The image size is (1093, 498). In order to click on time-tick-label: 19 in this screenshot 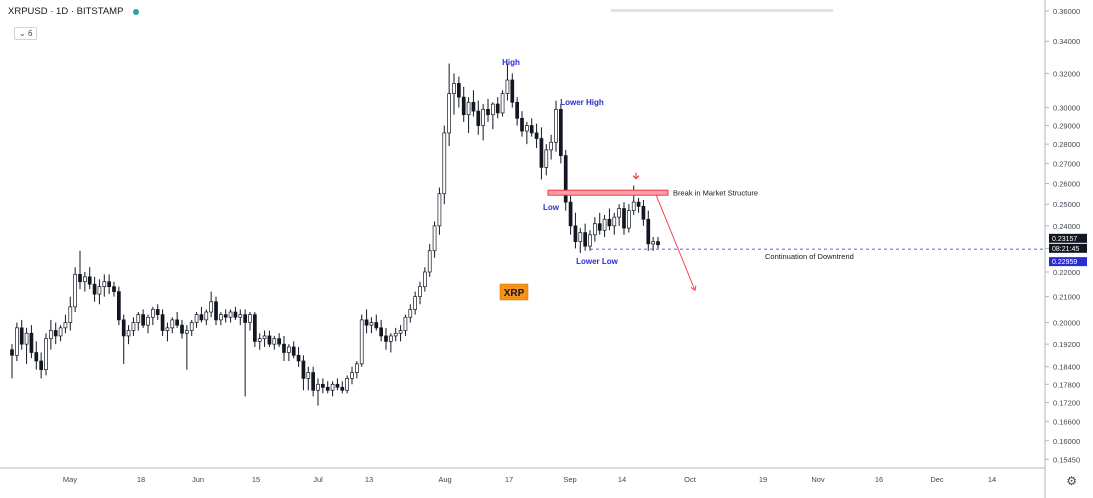, I will do `click(763, 479)`.